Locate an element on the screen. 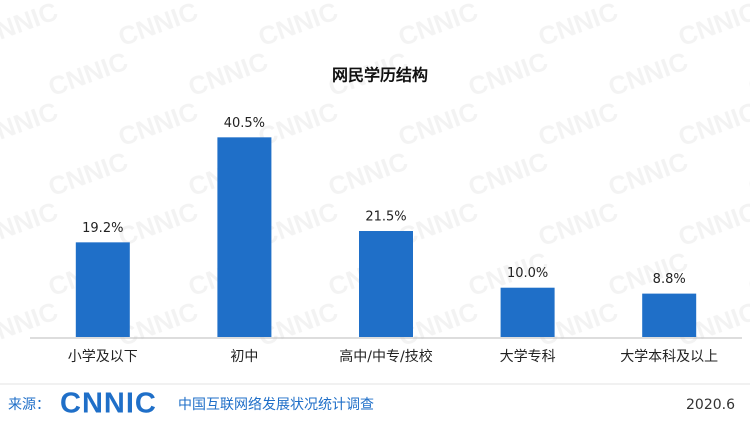  logo: CNNIC is located at coordinates (108, 404).